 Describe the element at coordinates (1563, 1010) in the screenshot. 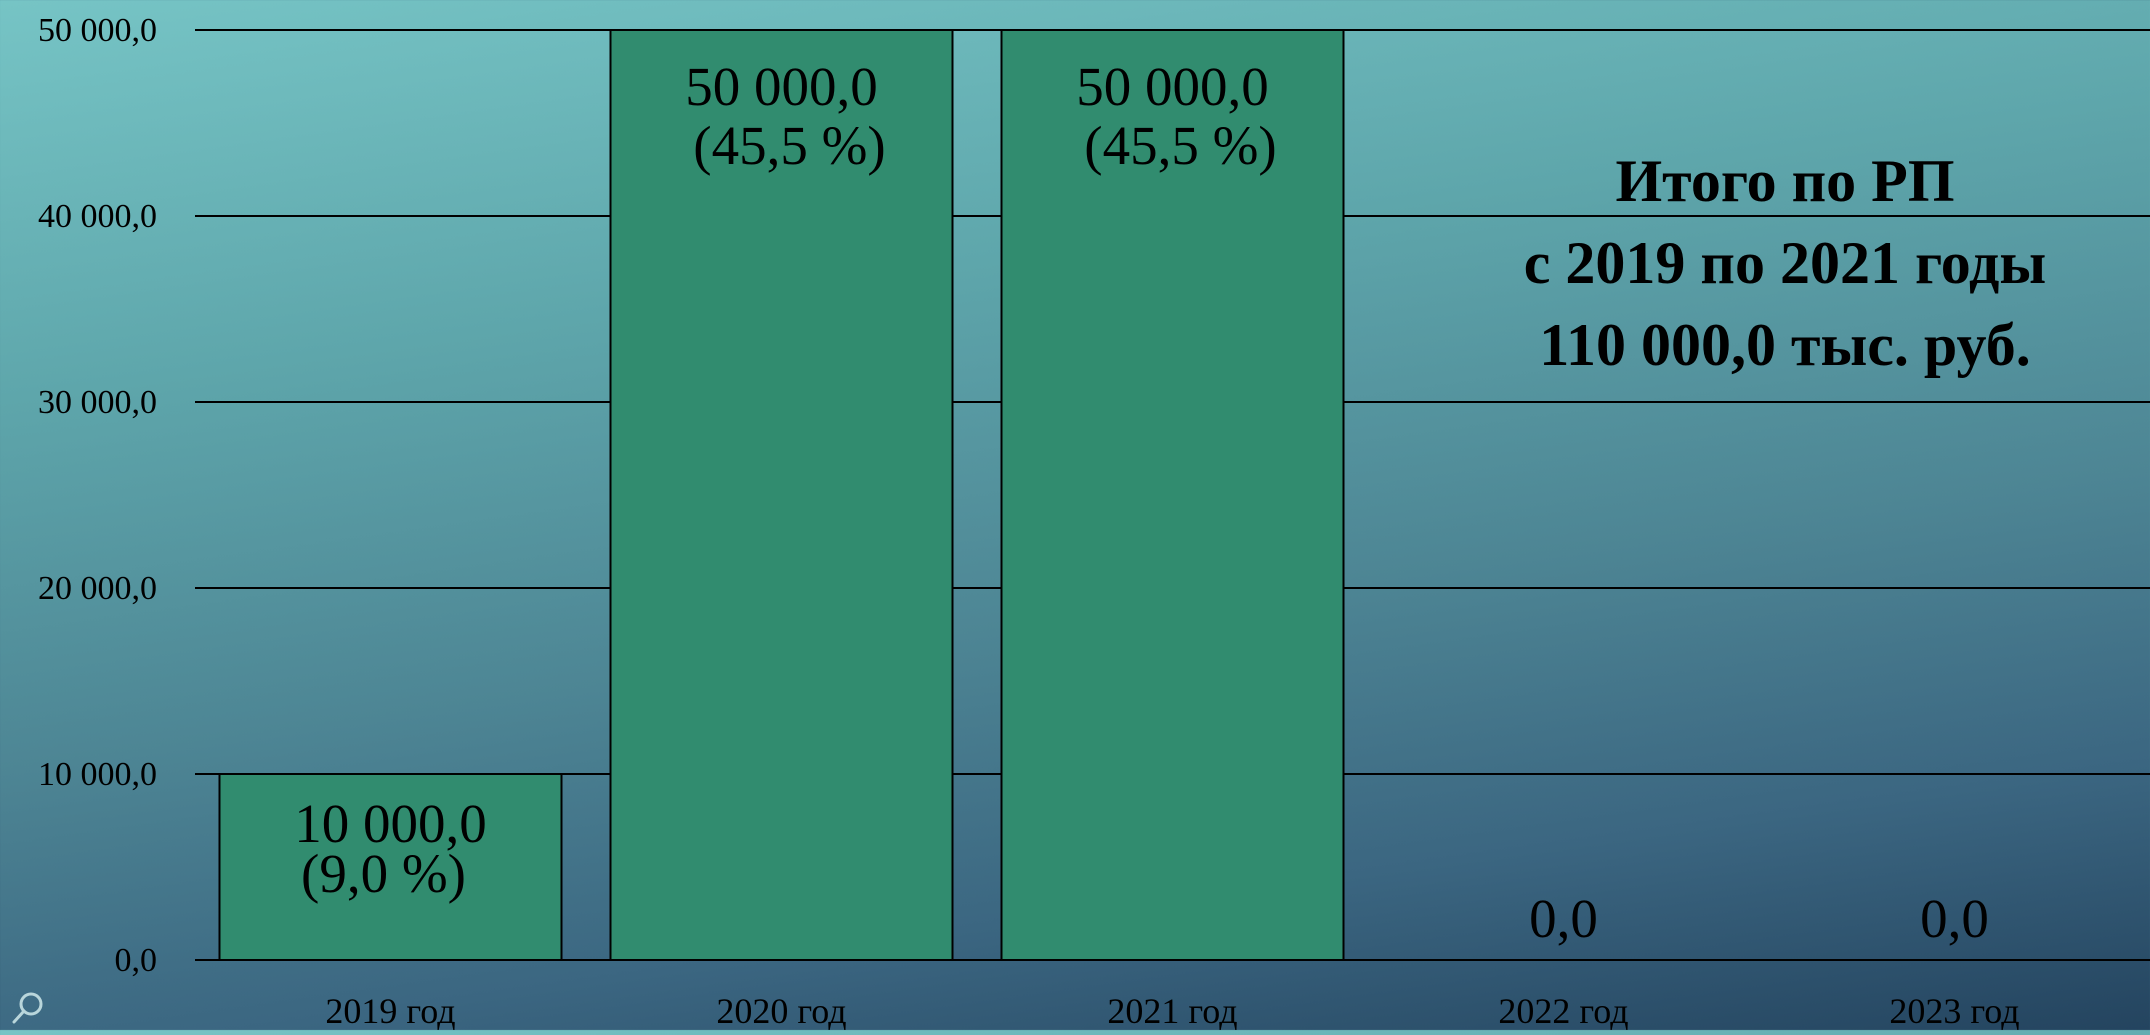

I see `x-category-label: 2022 год` at that location.